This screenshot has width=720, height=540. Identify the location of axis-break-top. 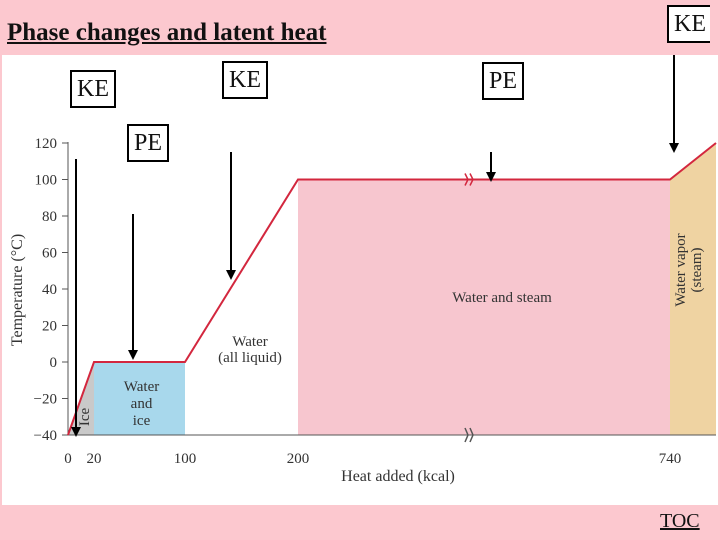
(469, 179).